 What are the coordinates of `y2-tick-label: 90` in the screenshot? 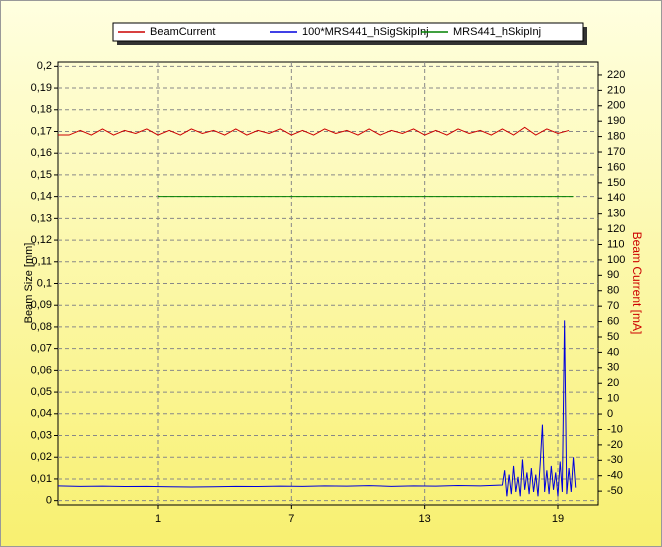 It's located at (613, 275).